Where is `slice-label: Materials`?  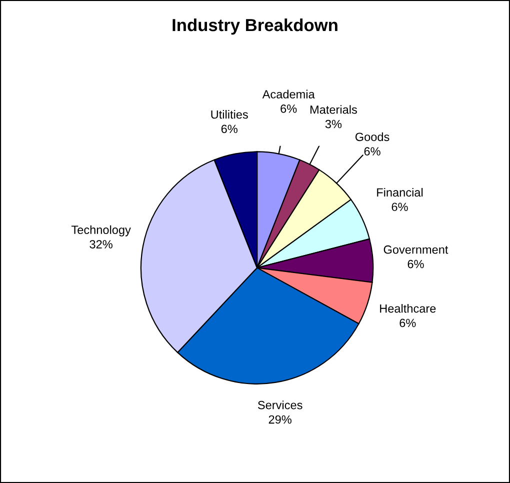 slice-label: Materials is located at coordinates (333, 109).